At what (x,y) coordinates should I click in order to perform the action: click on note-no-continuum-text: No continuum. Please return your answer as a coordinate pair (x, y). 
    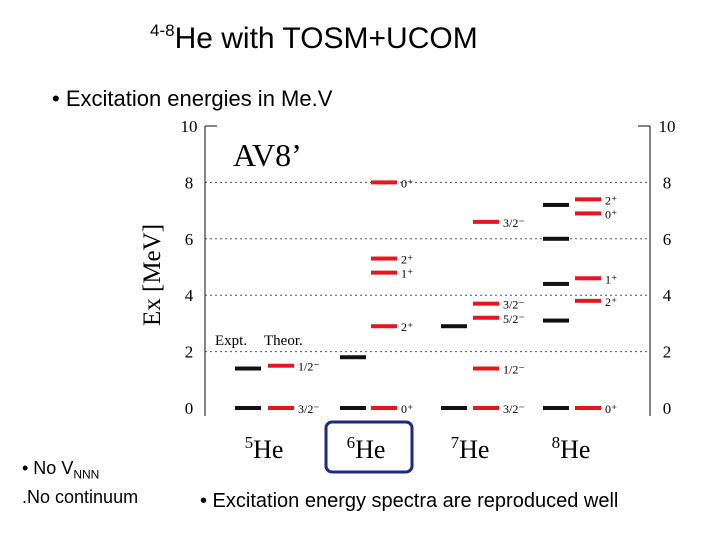
    Looking at the image, I should click on (83, 497).